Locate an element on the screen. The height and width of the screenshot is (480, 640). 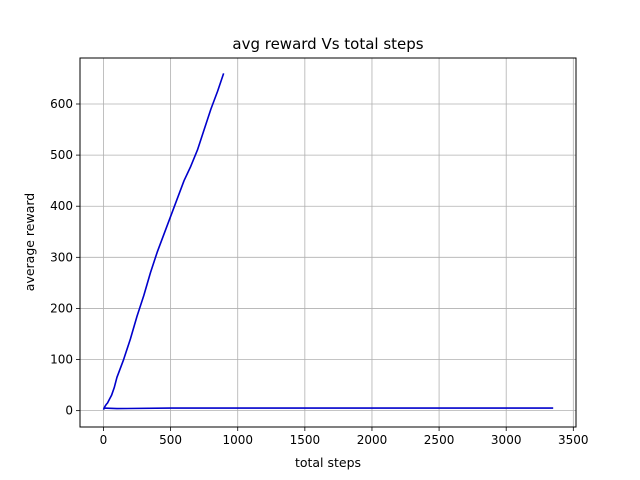
x-tick-label: 2000 is located at coordinates (372, 440).